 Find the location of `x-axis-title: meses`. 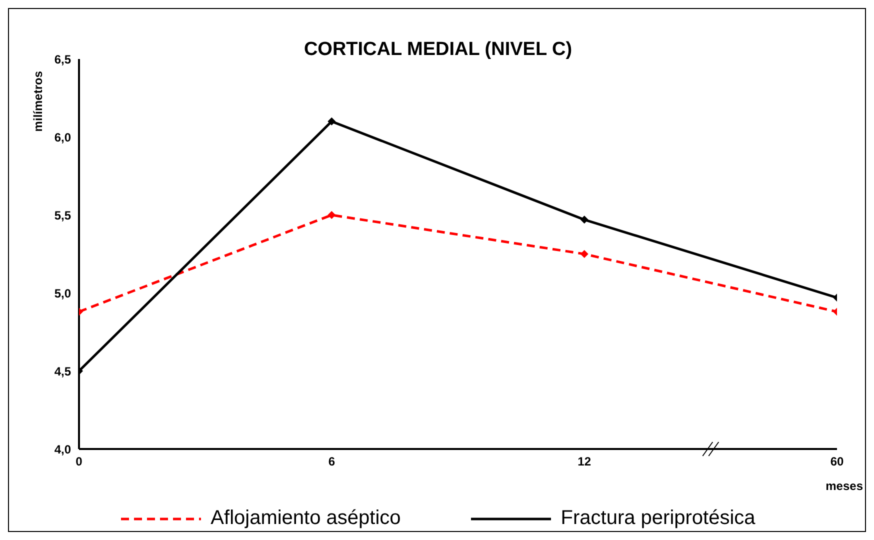

x-axis-title: meses is located at coordinates (844, 486).